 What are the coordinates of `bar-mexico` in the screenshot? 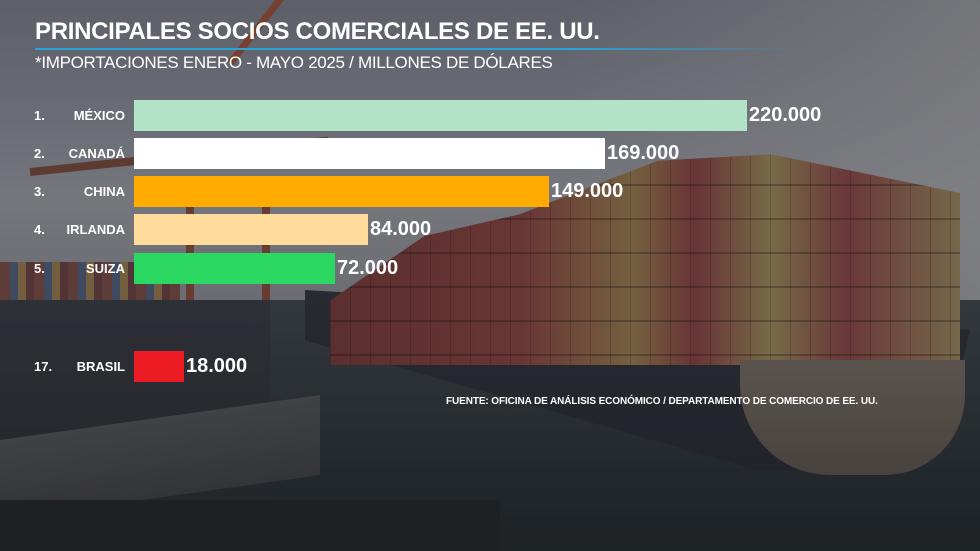 It's located at (440, 115).